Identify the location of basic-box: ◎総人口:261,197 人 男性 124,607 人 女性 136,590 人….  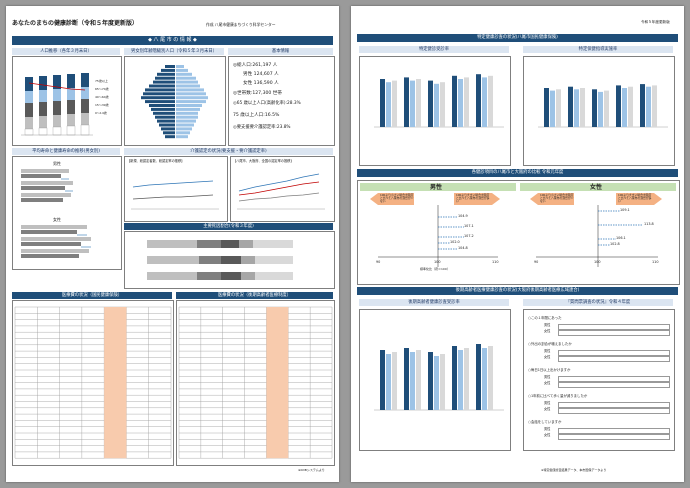
(281, 101).